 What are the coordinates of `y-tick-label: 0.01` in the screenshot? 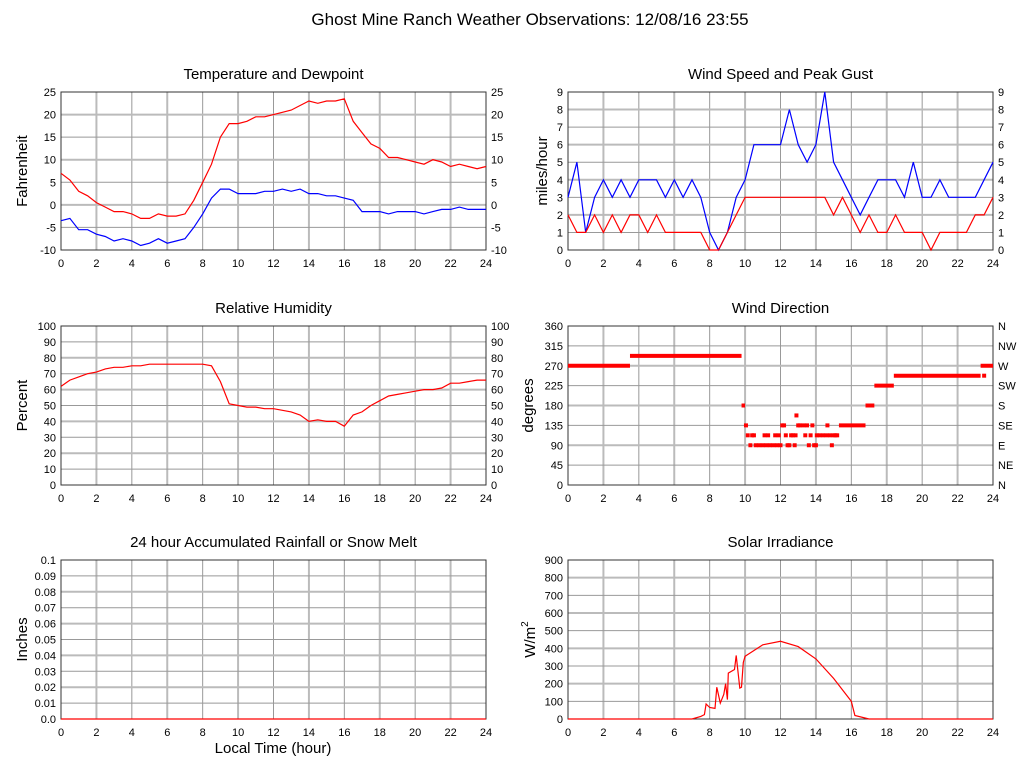 It's located at (45, 704).